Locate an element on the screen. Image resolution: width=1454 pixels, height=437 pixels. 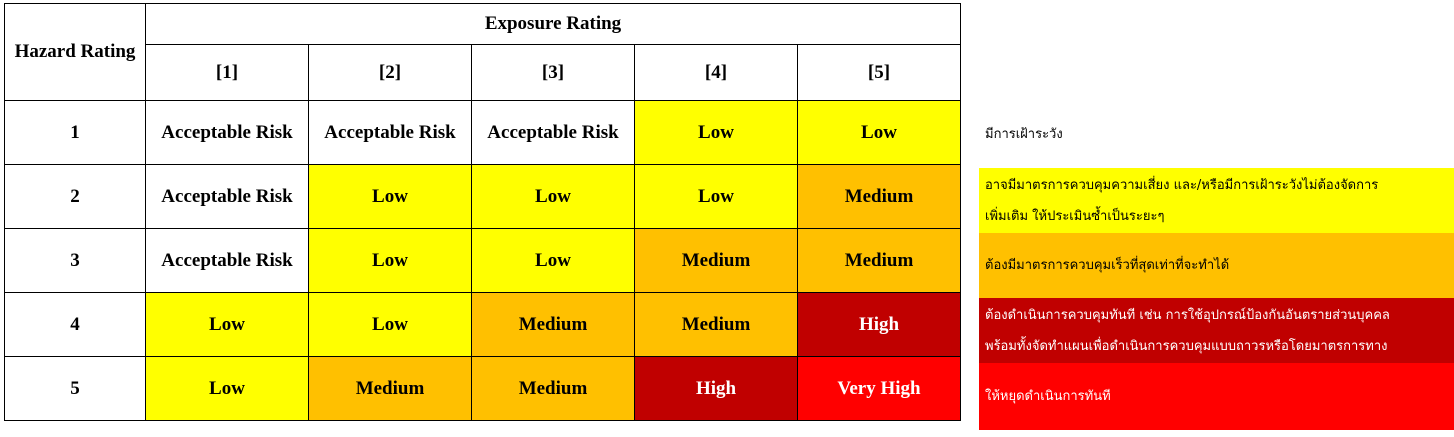
exposure-level-4: [4] is located at coordinates (716, 72).